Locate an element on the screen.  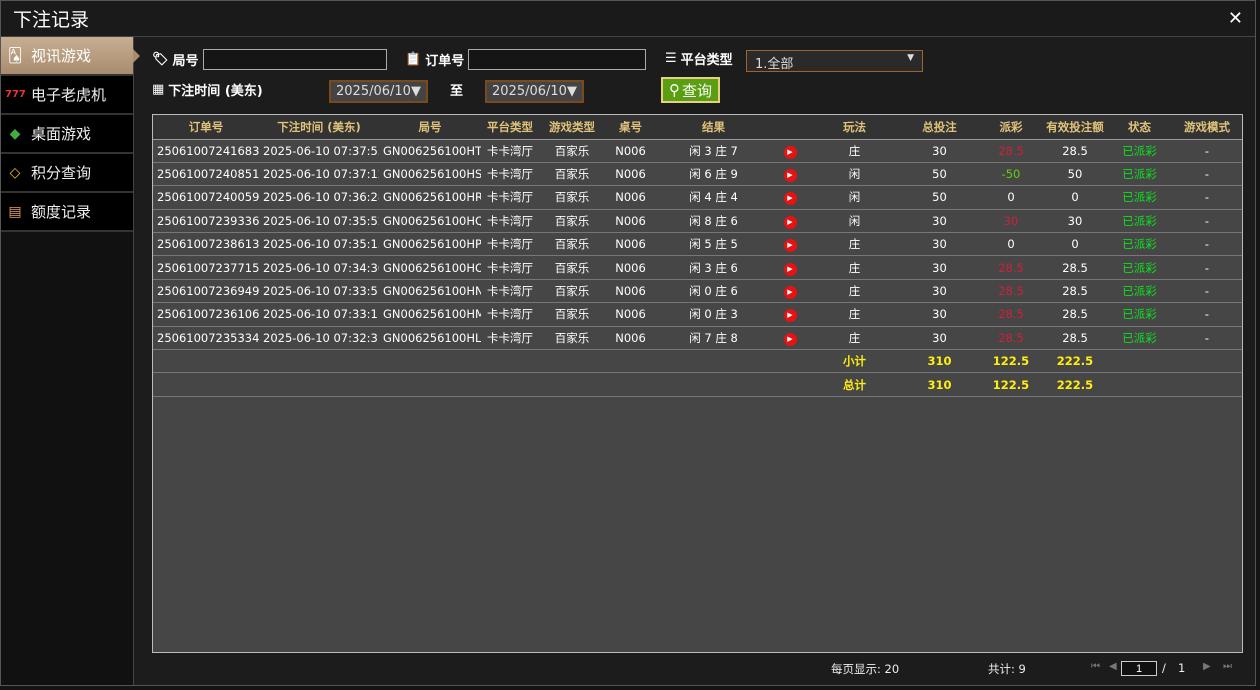
sidebar-item-credit-records: ▤ 额度记录 is located at coordinates (67, 212).